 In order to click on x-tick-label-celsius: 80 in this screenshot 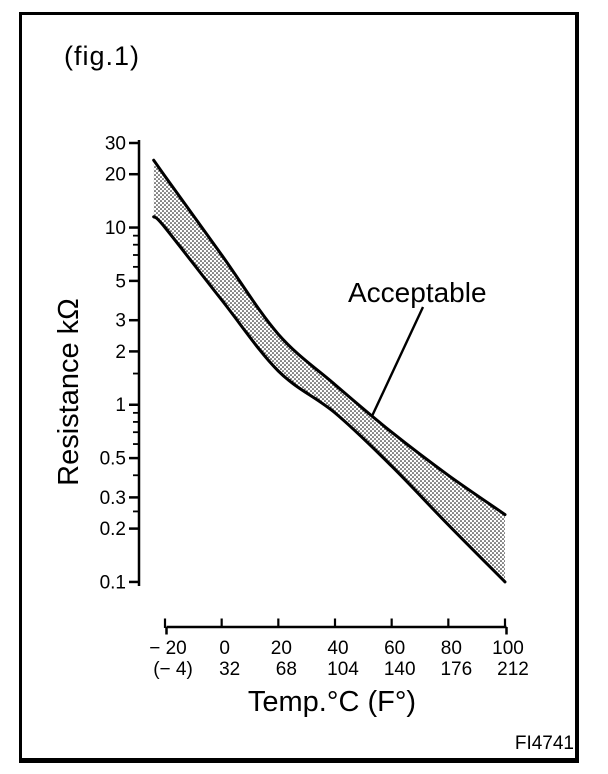, I will do `click(451, 648)`.